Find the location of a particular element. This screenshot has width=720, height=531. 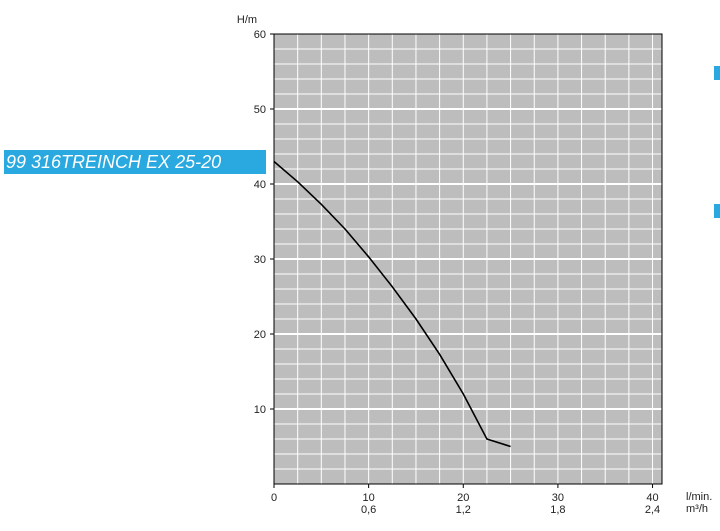

model-label: 99 316TREINCH EX 25-20 is located at coordinates (135, 162).